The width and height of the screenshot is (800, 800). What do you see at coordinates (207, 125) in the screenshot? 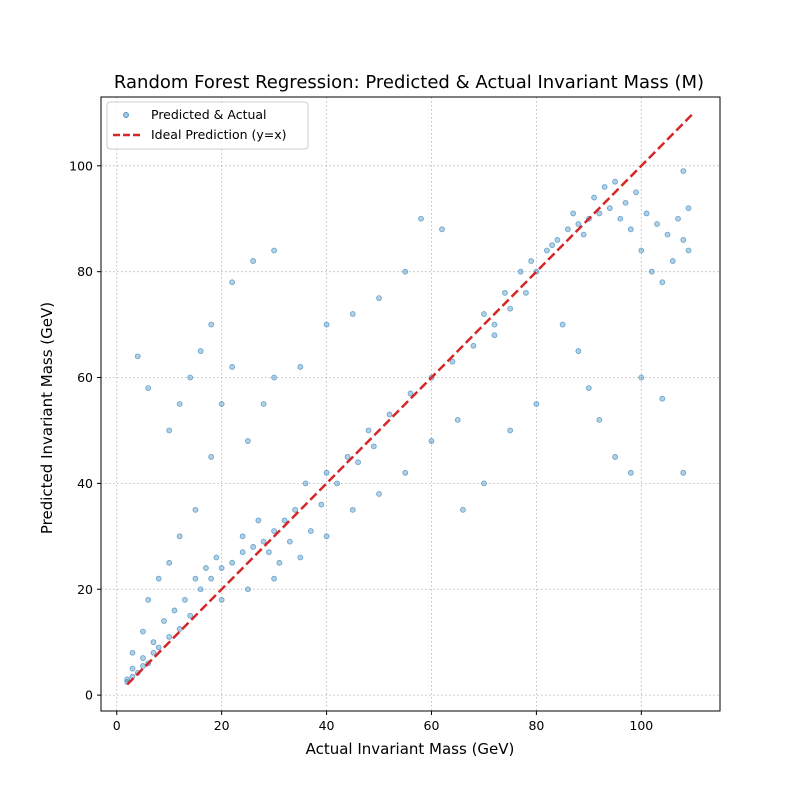
I see `legend-box` at bounding box center [207, 125].